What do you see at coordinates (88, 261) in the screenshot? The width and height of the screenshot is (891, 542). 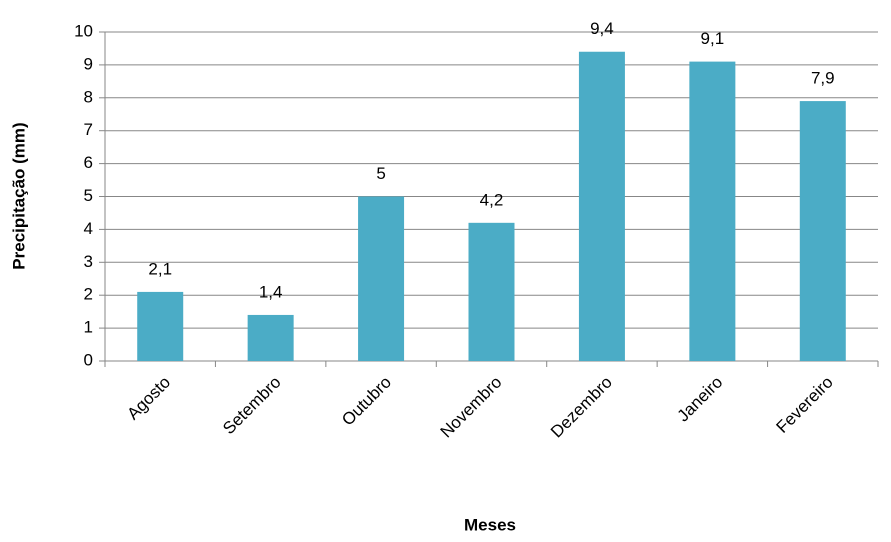 I see `y-tick-label: 3` at bounding box center [88, 261].